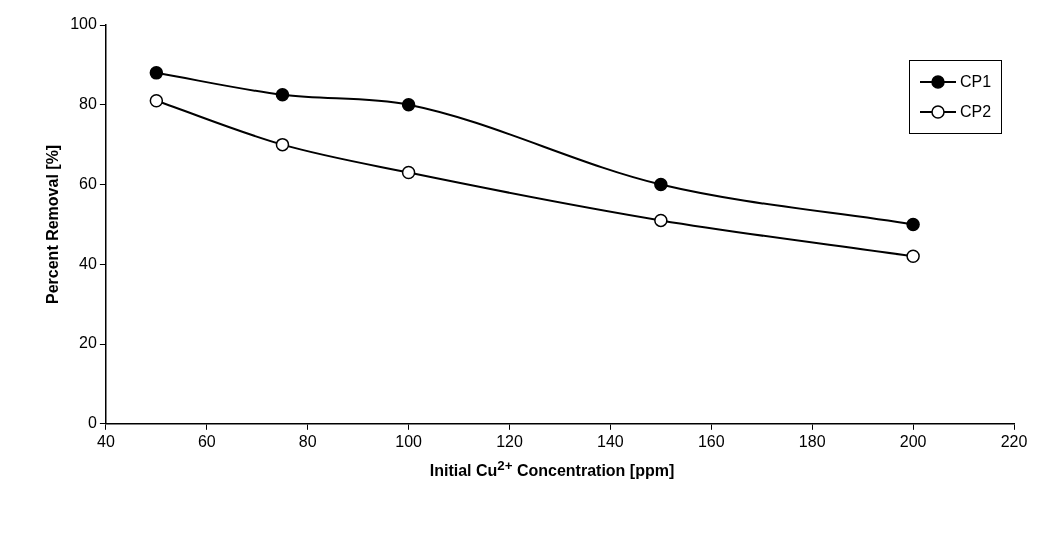 The image size is (1044, 533). What do you see at coordinates (1014, 441) in the screenshot?
I see `x-tick-label: 220` at bounding box center [1014, 441].